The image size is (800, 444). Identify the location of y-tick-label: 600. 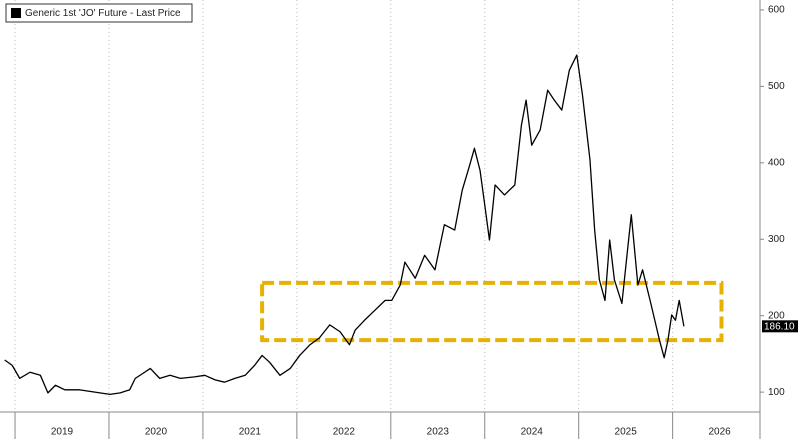
(776, 10).